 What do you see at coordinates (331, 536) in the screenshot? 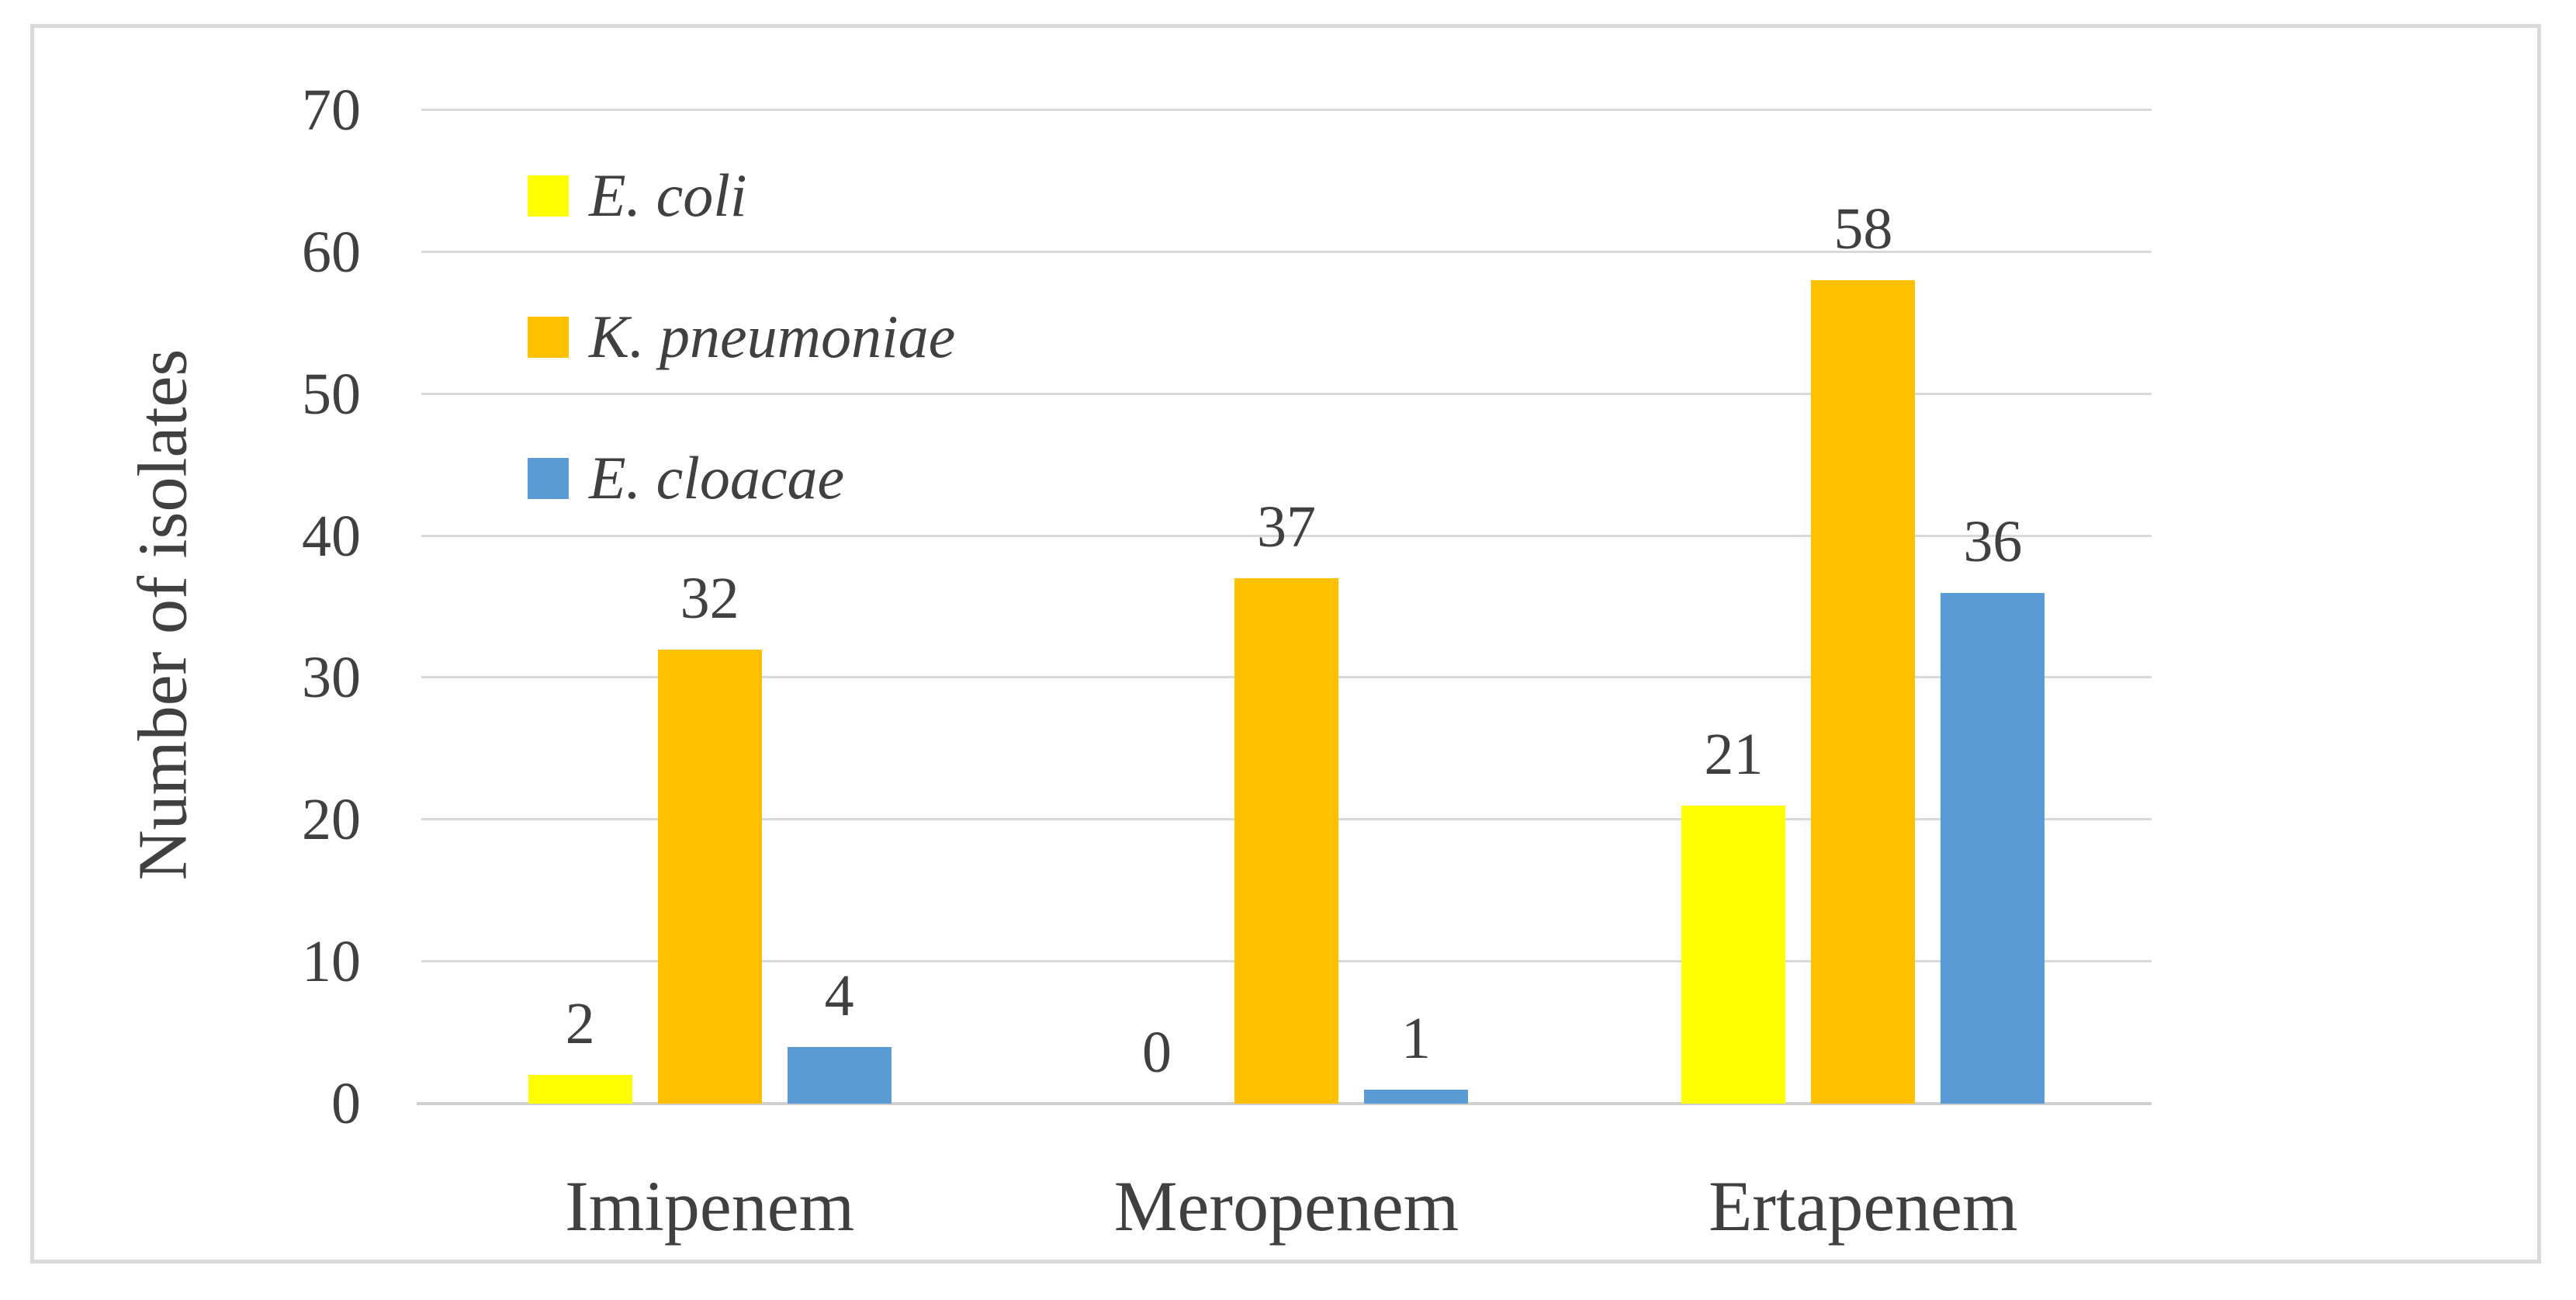
I see `y-tick-label-40: 40` at bounding box center [331, 536].